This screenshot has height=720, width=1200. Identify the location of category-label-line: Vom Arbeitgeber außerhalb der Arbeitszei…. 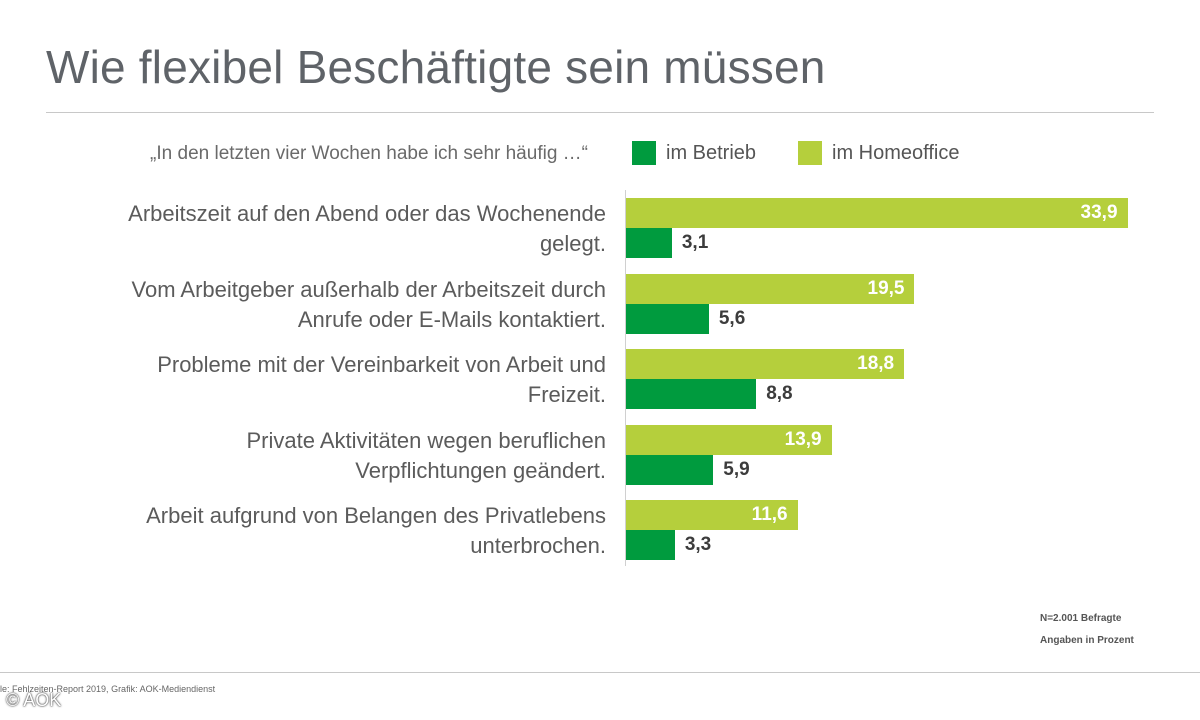
(369, 289).